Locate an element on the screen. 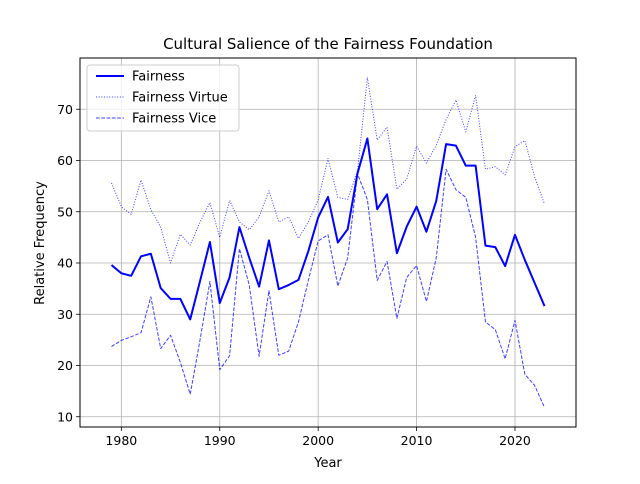 This screenshot has height=484, width=640. y-tick-label: 40 is located at coordinates (65, 263).